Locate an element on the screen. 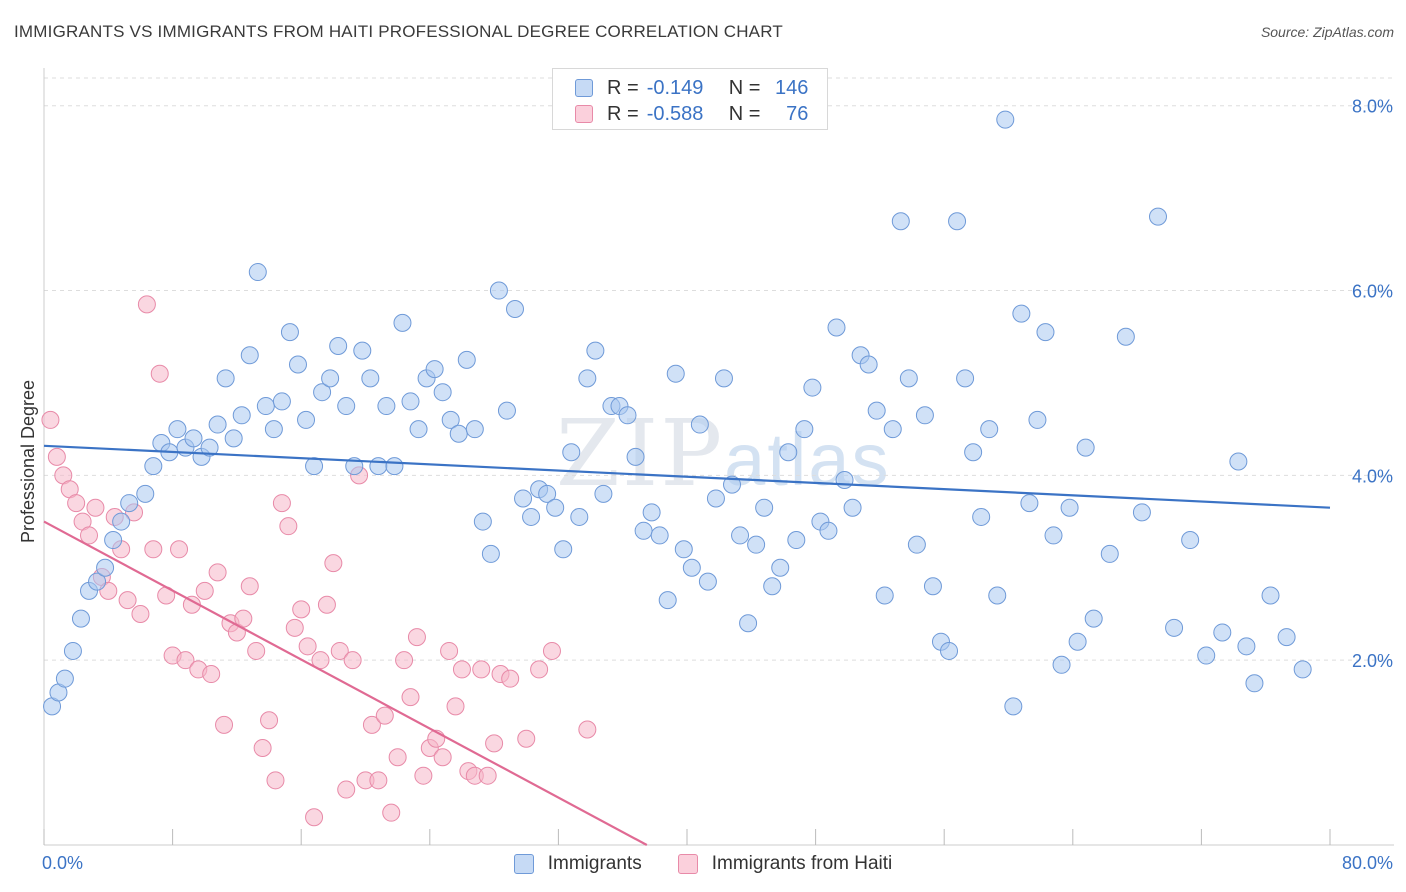 This screenshot has height=892, width=1406. trend-line-immigrants is located at coordinates (687, 476).